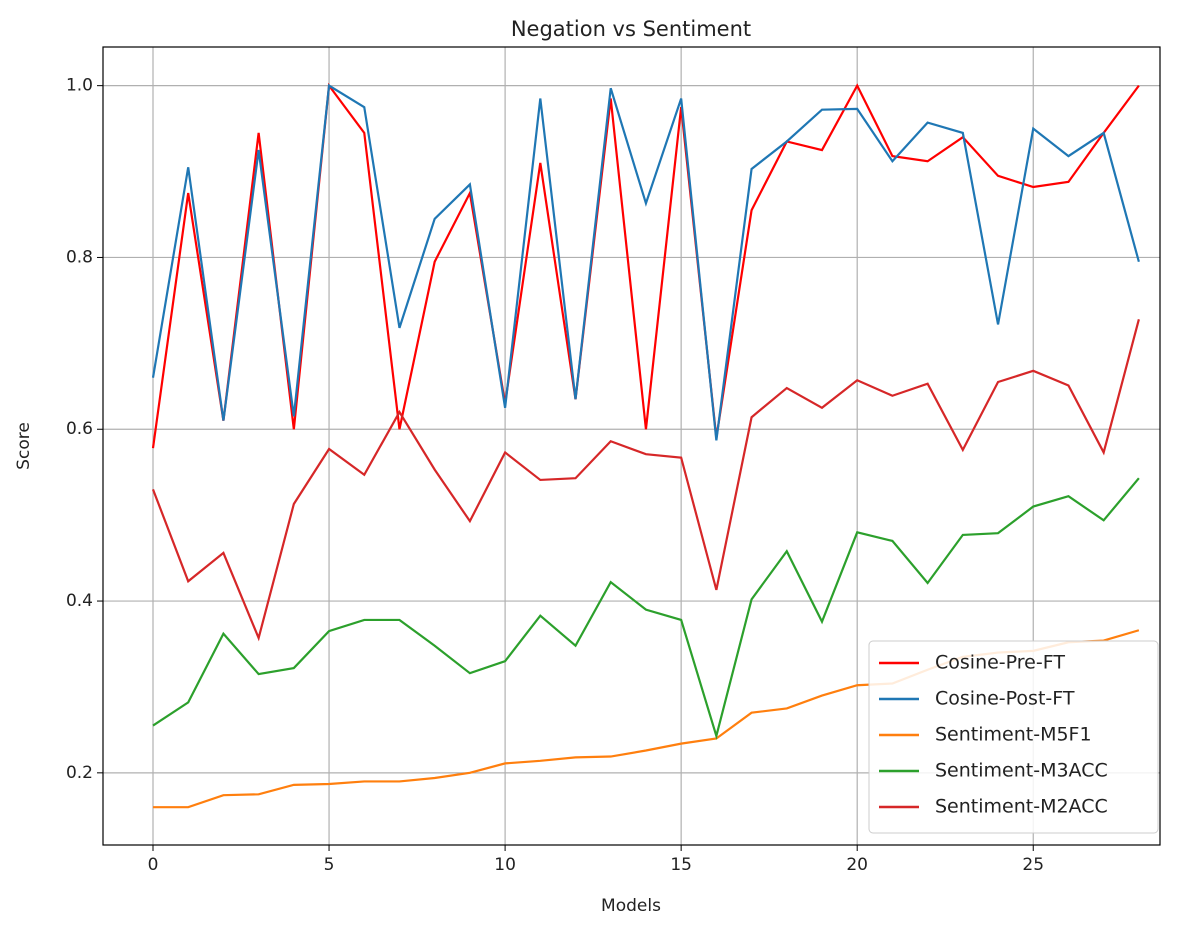 The height and width of the screenshot is (926, 1189). Describe the element at coordinates (1033, 865) in the screenshot. I see `x-tick-label: 25` at that location.